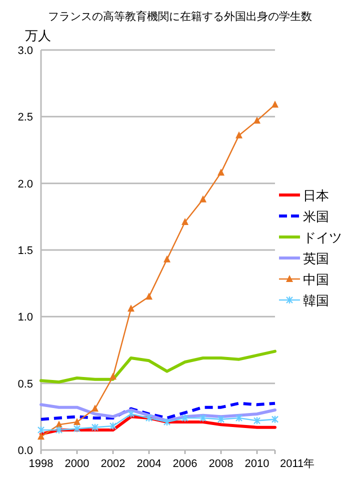 This screenshot has height=482, width=350. Describe the element at coordinates (25, 51) in the screenshot. I see `y-tick-label: 3.0` at that location.